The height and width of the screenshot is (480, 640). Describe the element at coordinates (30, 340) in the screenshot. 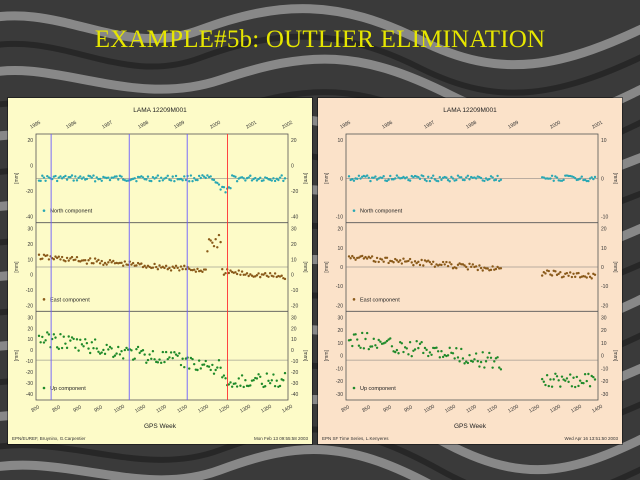

I see `y-tick-label: 10` at that location.